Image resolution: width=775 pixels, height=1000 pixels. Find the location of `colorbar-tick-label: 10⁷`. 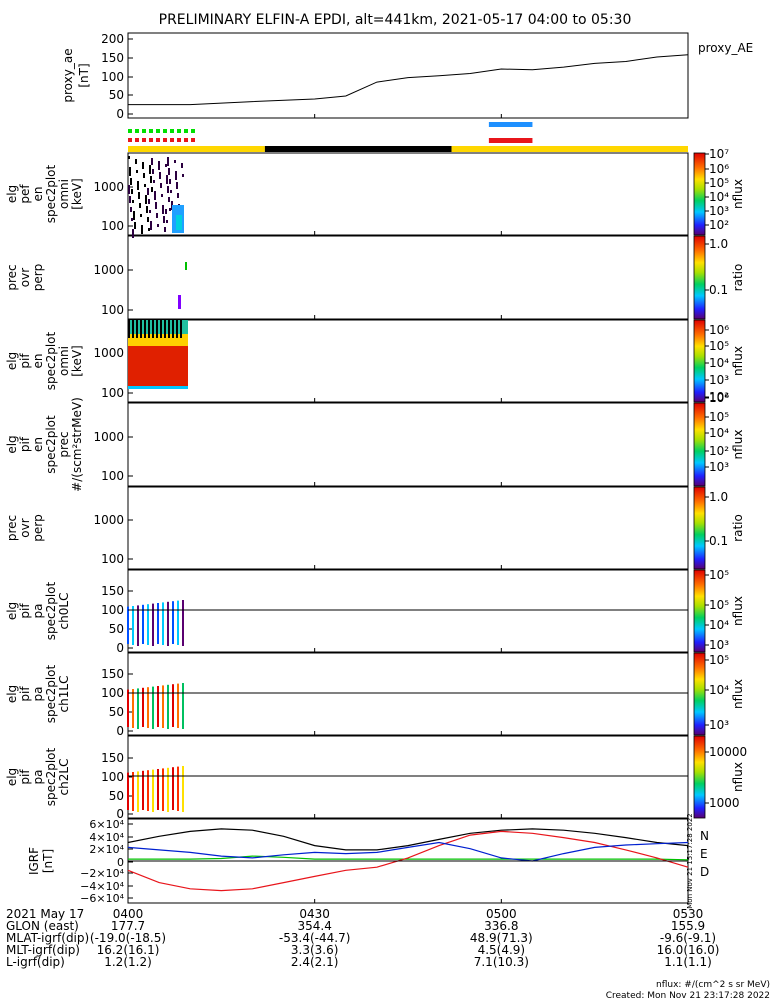

colorbar-tick-label: 10⁷ is located at coordinates (719, 154).